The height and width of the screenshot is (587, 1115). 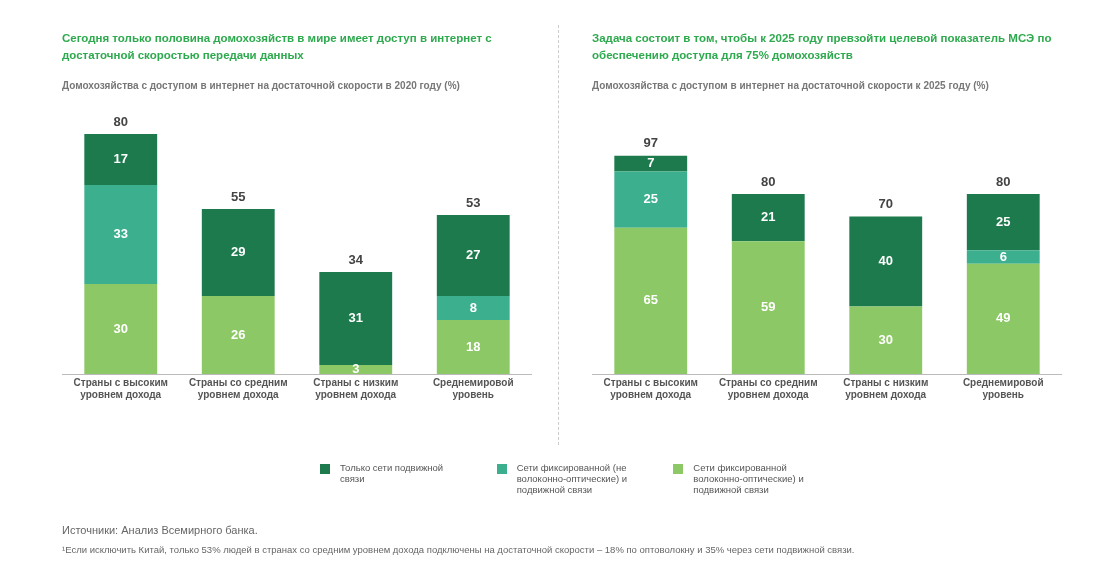 What do you see at coordinates (356, 259) in the screenshot?
I see `total-label: 34` at bounding box center [356, 259].